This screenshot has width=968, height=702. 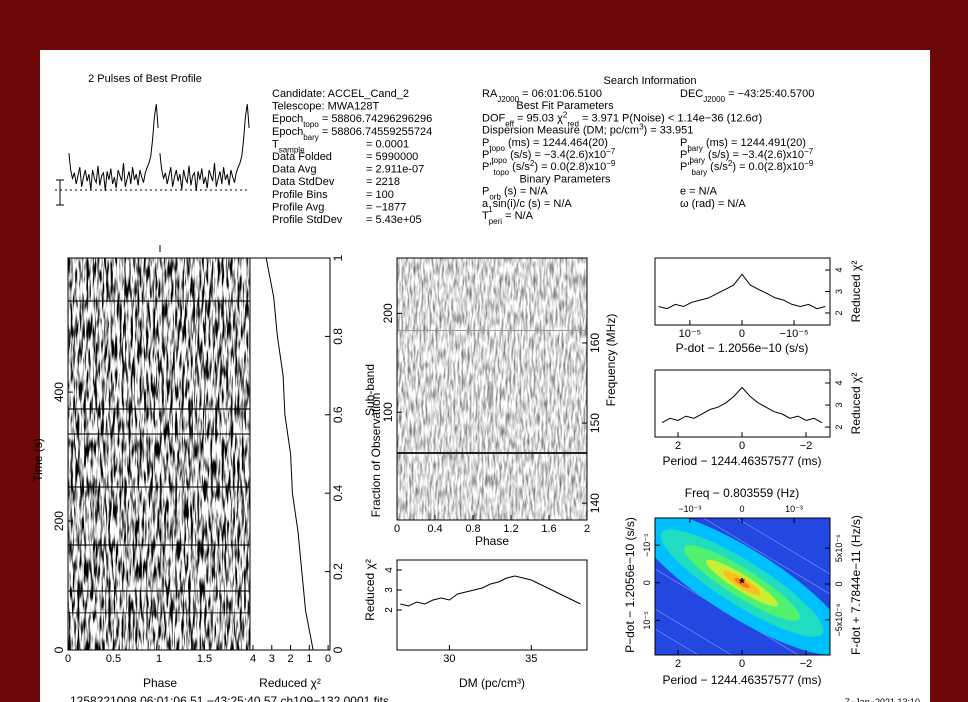 I want to click on info-text: = N/A, so click(x=518, y=216).